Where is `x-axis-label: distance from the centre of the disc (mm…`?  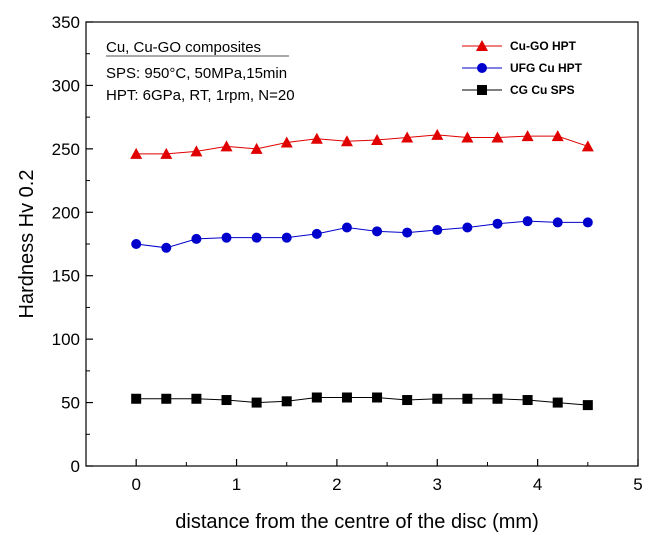
x-axis-label: distance from the centre of the disc (mm… is located at coordinates (356, 522).